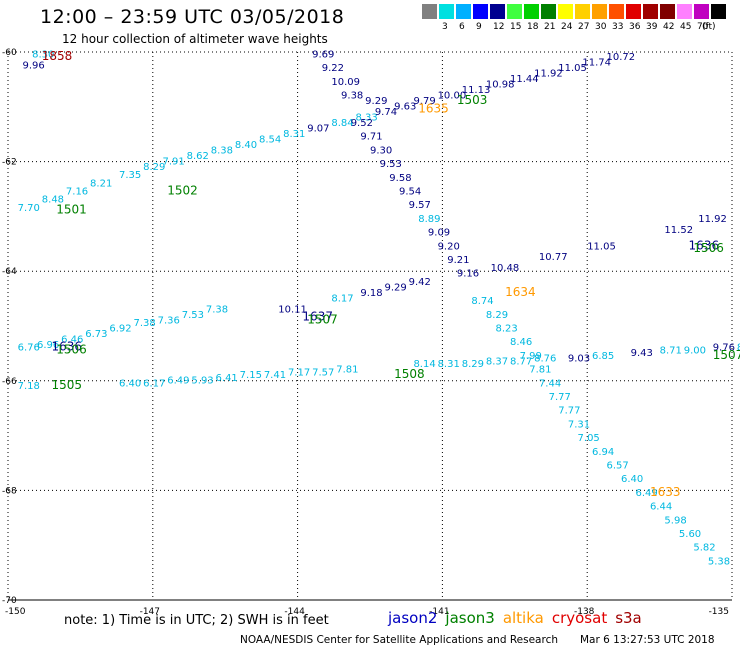  What do you see at coordinates (596, 63) in the screenshot?
I see `wave-height-value: 11.74` at bounding box center [596, 63].